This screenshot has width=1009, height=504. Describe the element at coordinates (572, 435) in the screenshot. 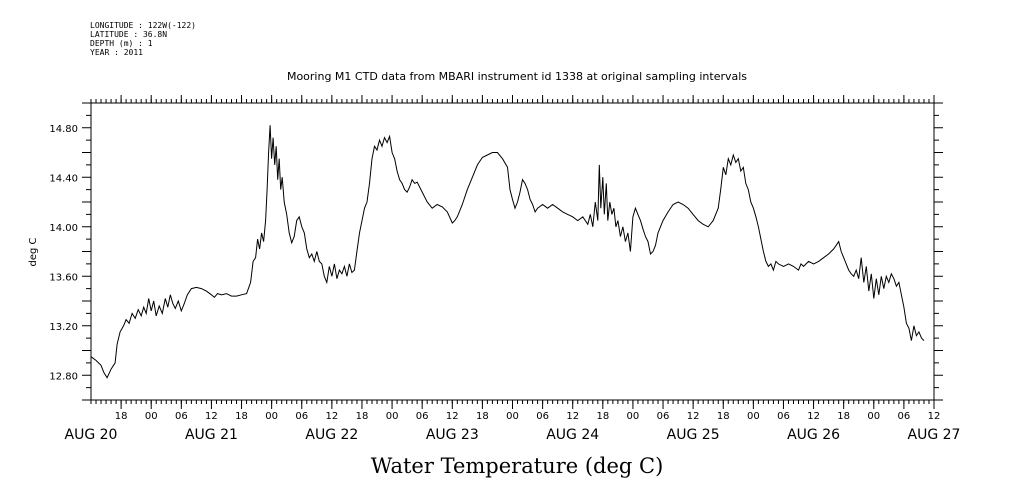

I see `x-date-label: AUG 24` at that location.